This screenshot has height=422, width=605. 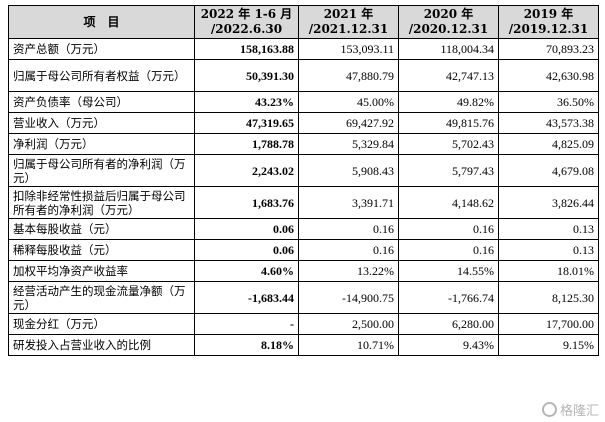 What do you see at coordinates (448, 22) in the screenshot?
I see `header-period-3: 2020 年/2020.12.31` at bounding box center [448, 22].